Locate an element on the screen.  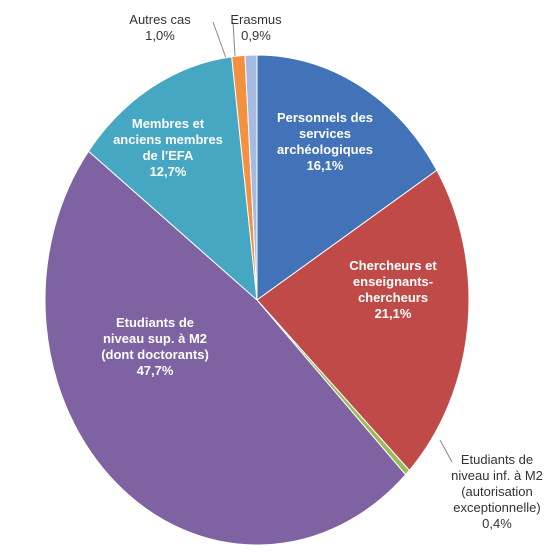
value-label: 21,1% is located at coordinates (393, 313).